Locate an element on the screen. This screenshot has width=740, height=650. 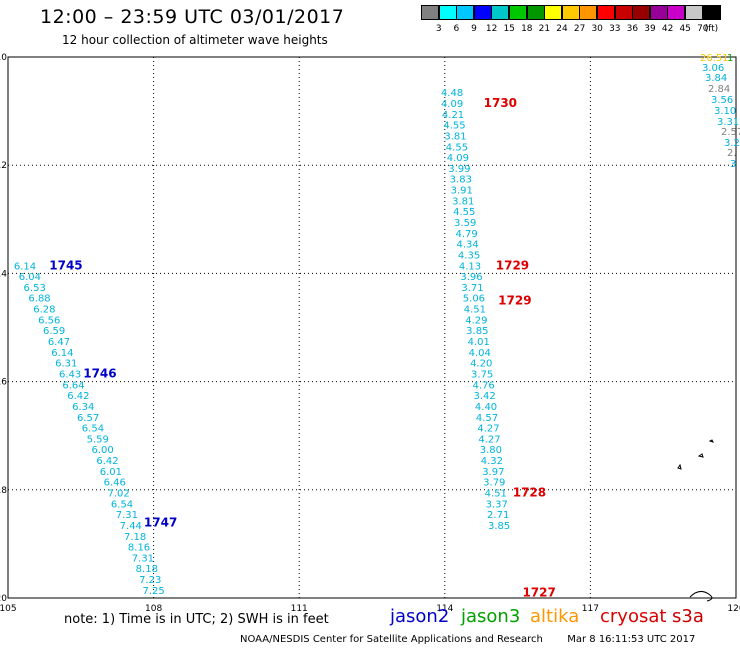
wave-height-value: 6.59 is located at coordinates (54, 331).